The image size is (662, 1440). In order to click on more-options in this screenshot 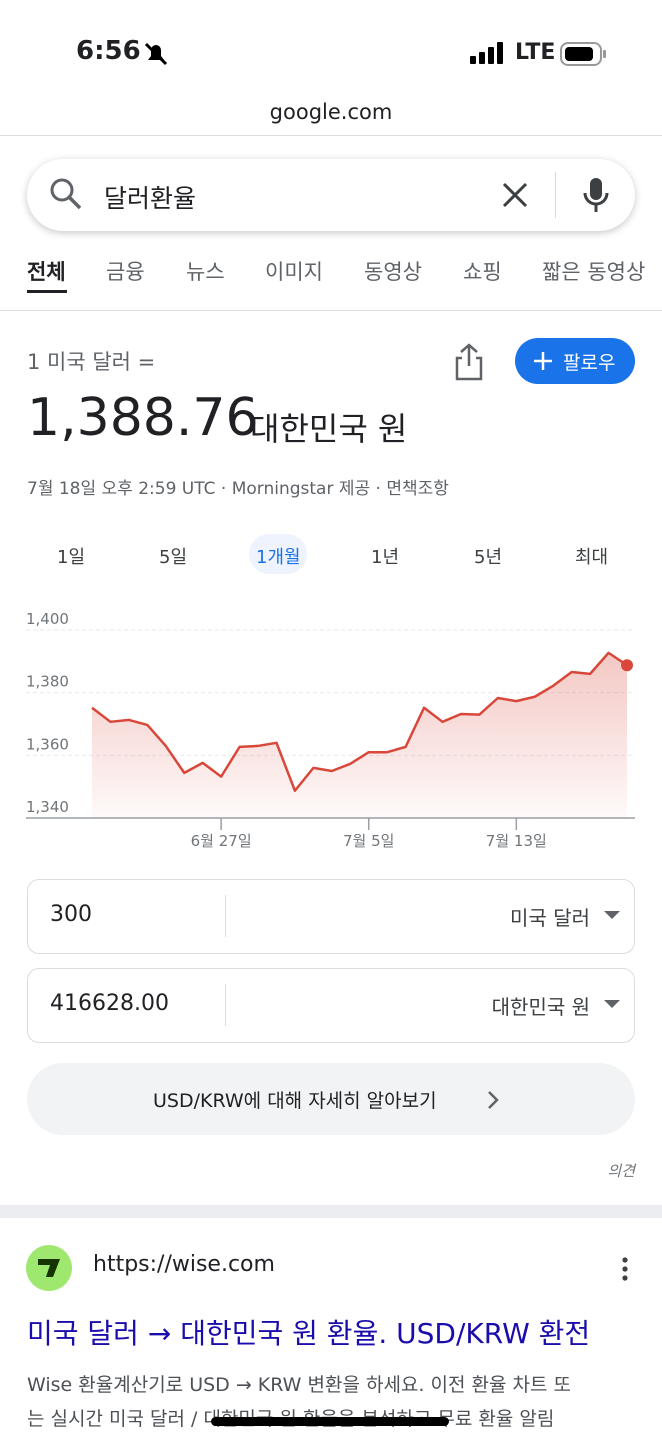, I will do `click(625, 1269)`.